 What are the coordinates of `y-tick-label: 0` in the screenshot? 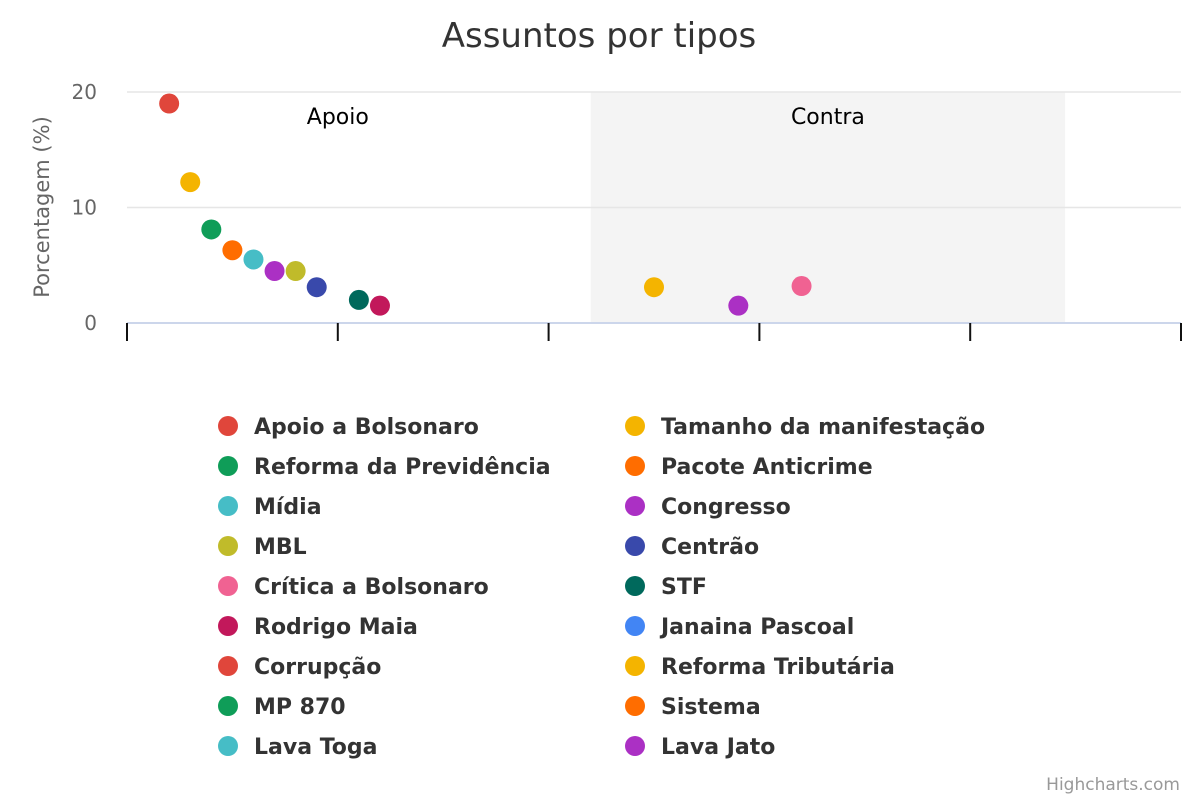 It's located at (90, 323).